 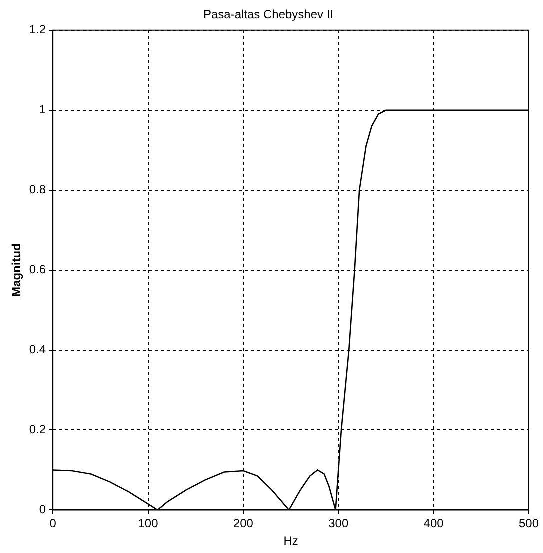 I want to click on y-tick-label: 0.6, so click(x=37, y=269).